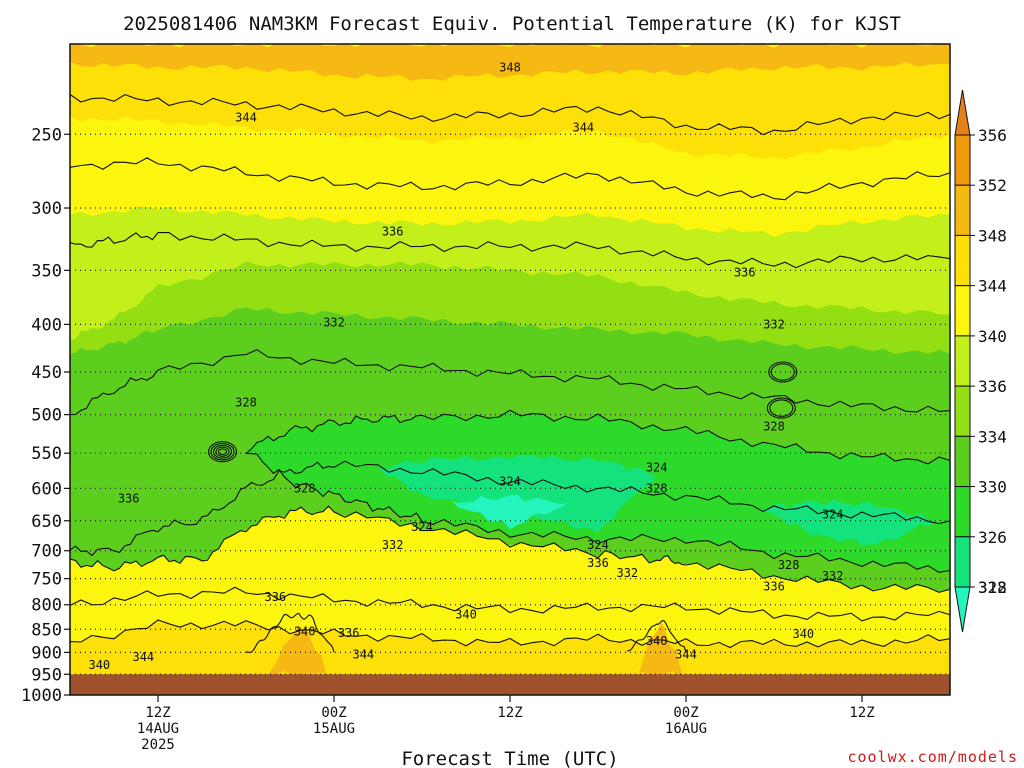 This screenshot has height=768, width=1024. I want to click on y-tick-label: 650, so click(46, 522).